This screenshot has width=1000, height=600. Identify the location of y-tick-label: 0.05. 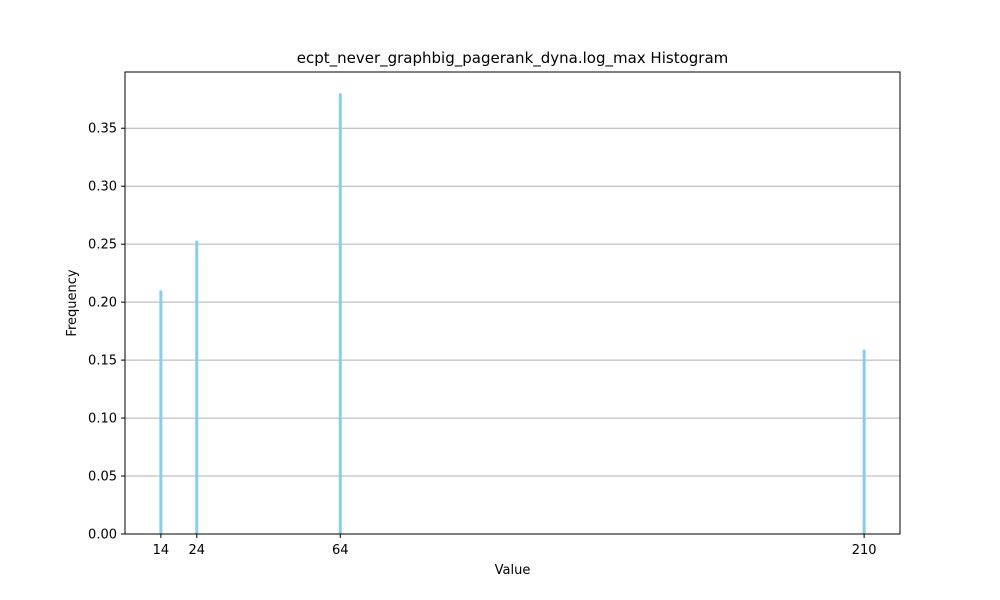
(102, 477).